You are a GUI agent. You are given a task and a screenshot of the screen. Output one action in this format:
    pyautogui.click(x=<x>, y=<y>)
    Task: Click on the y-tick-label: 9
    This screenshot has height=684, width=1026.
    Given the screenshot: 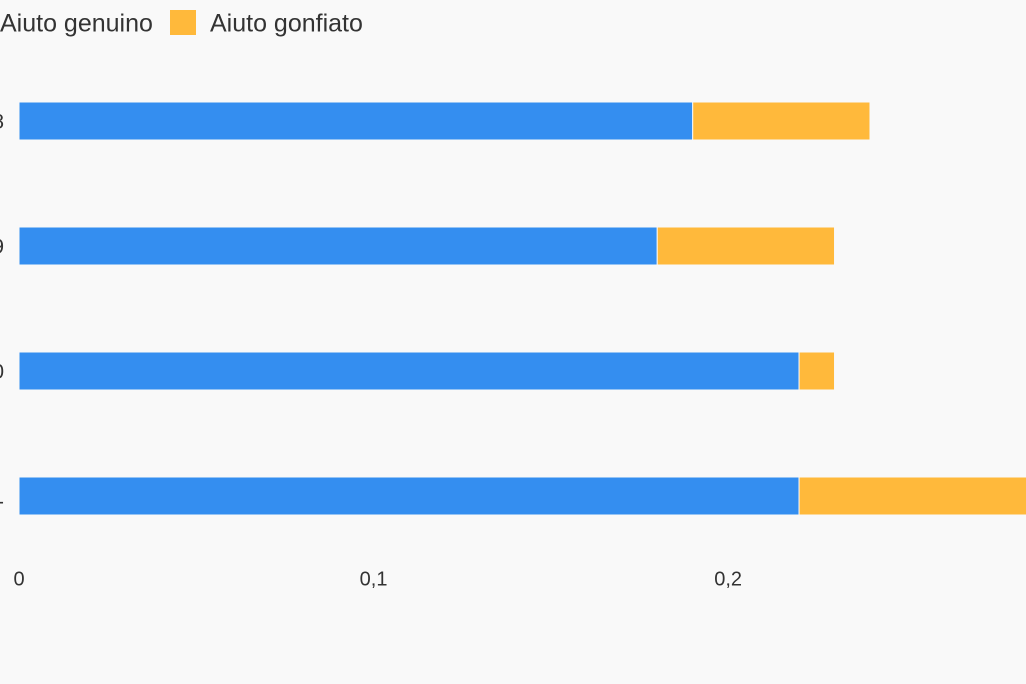 What is the action you would take?
    pyautogui.click(x=2, y=247)
    